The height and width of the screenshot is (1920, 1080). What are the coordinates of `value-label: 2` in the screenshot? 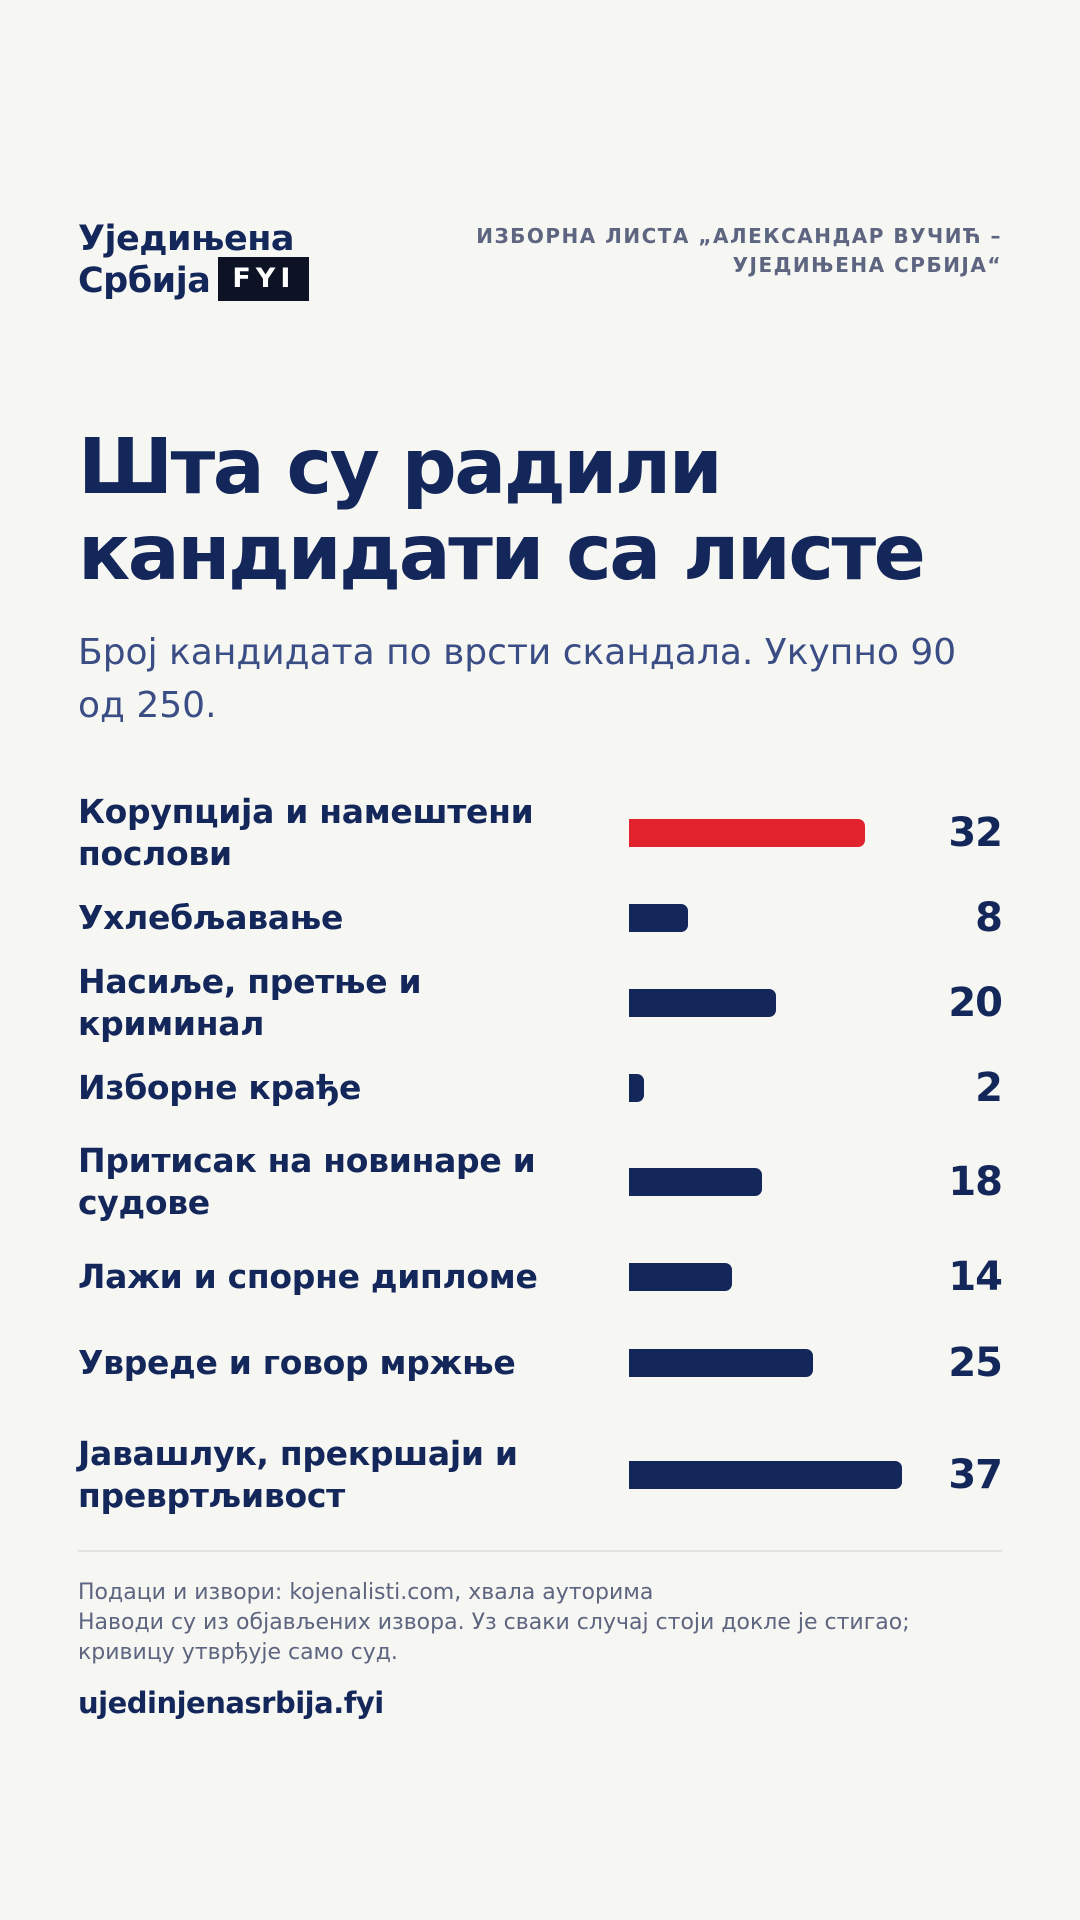 It's located at (989, 1088).